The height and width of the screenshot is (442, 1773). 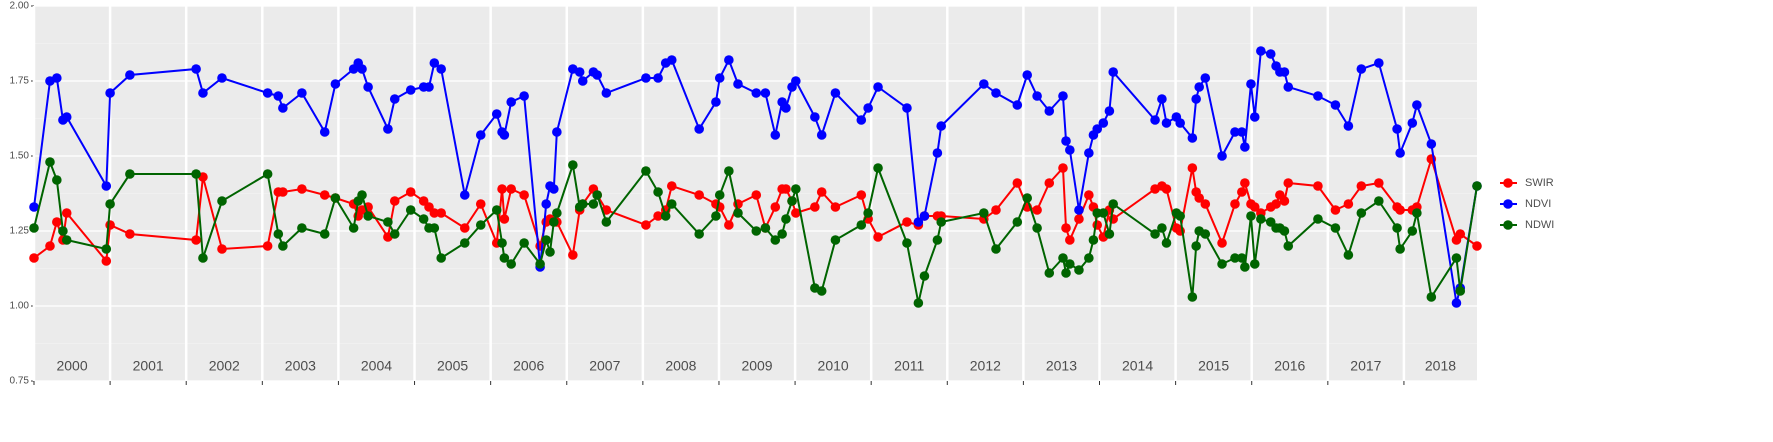 What do you see at coordinates (1538, 204) in the screenshot?
I see `legend-label: NDVI` at bounding box center [1538, 204].